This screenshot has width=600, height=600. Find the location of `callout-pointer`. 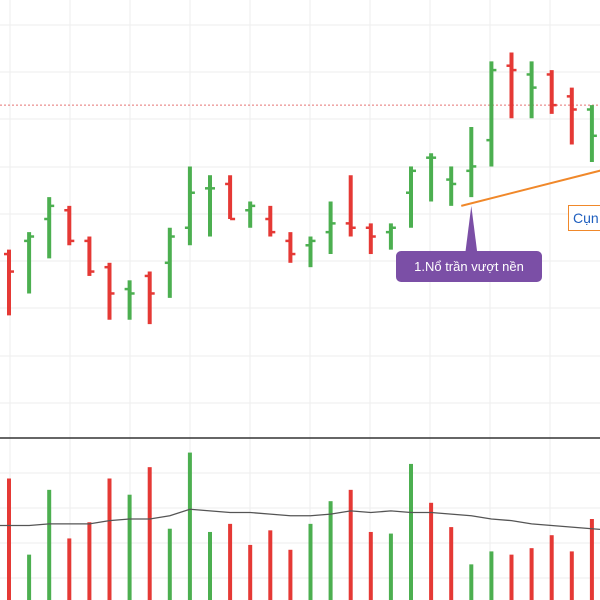

callout-pointer is located at coordinates (471, 229).